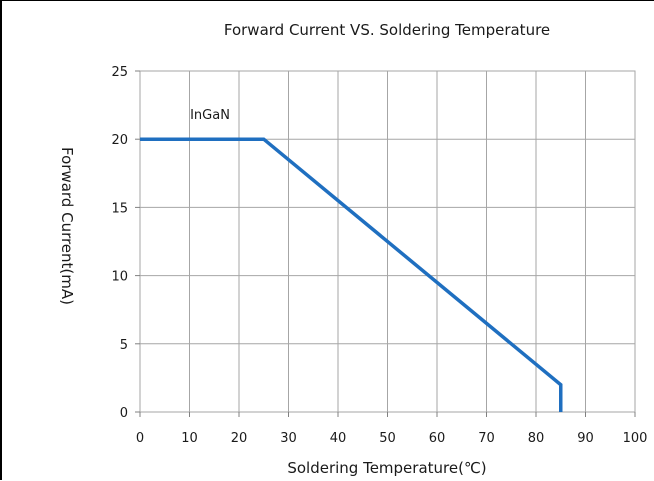  I want to click on x-tick-label: 100, so click(635, 438).